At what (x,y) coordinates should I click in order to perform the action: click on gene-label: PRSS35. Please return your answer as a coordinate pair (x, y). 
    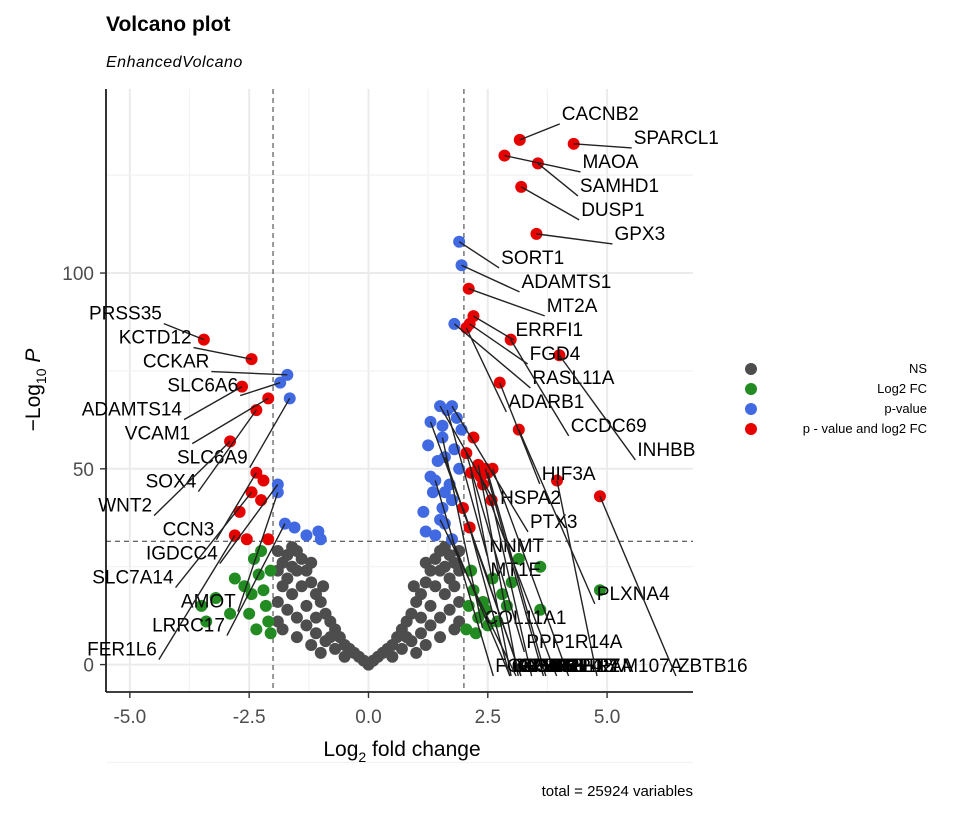
    Looking at the image, I should click on (125, 314).